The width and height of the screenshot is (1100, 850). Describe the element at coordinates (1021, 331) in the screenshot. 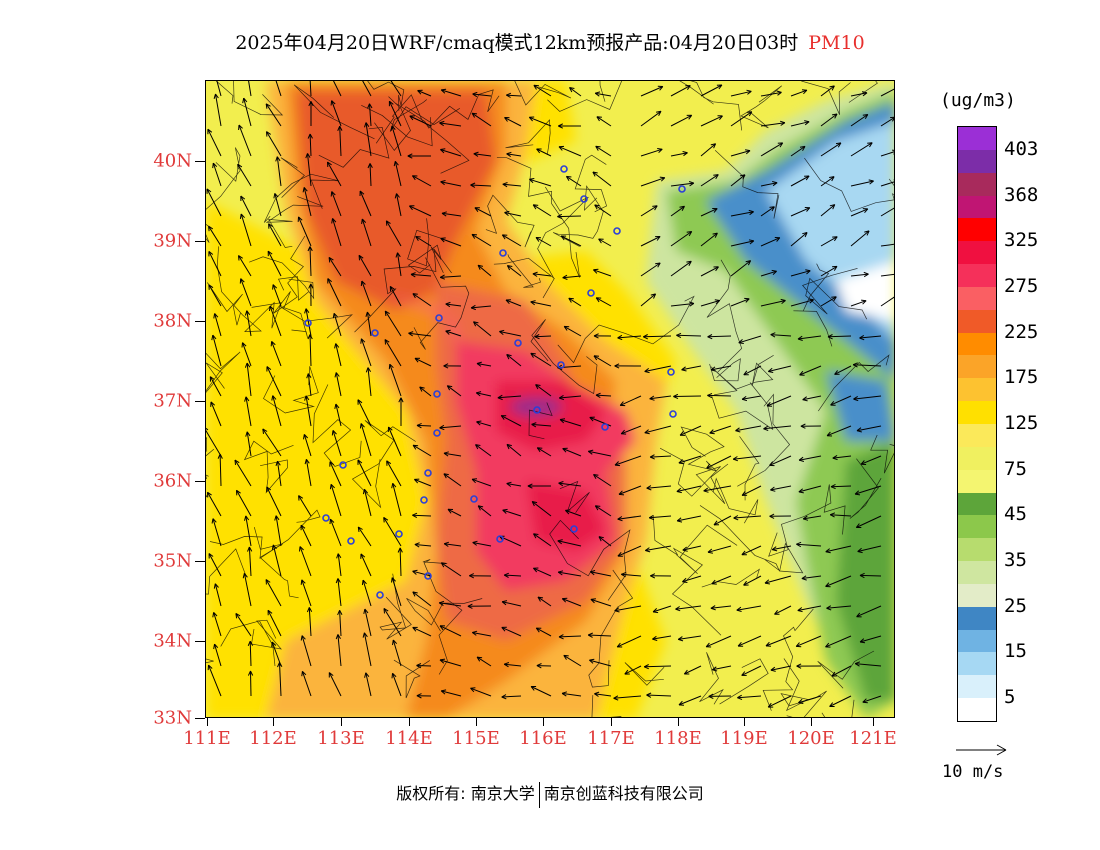

I see `color-bar-label: 225` at that location.